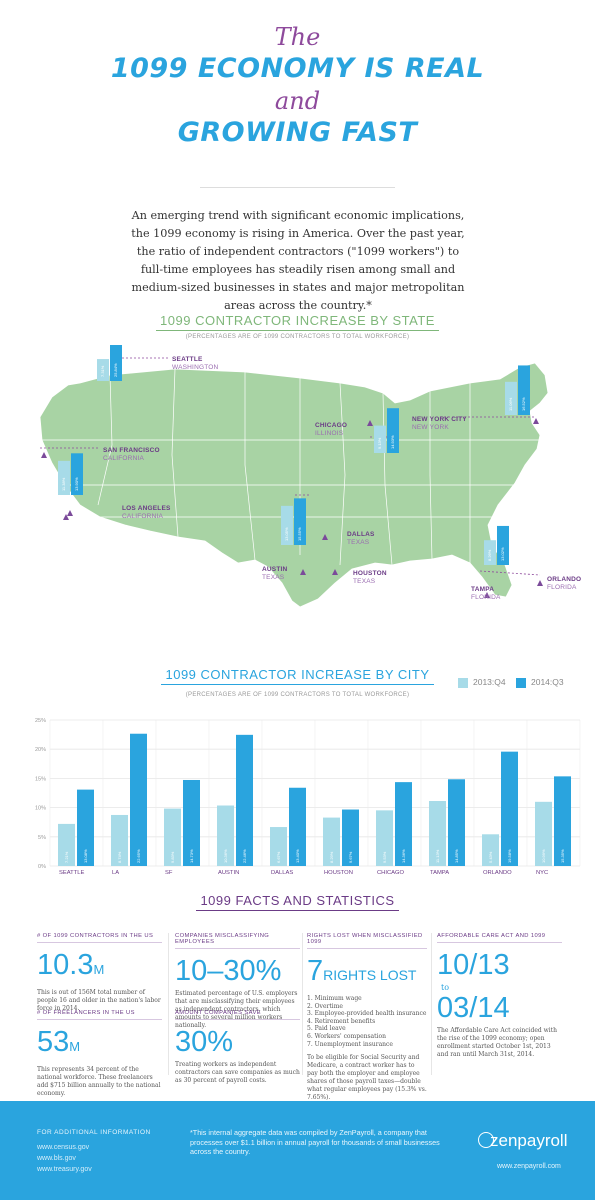  I want to click on rights-list-item: 3. Employee-provided health insurance, so click(367, 1014).